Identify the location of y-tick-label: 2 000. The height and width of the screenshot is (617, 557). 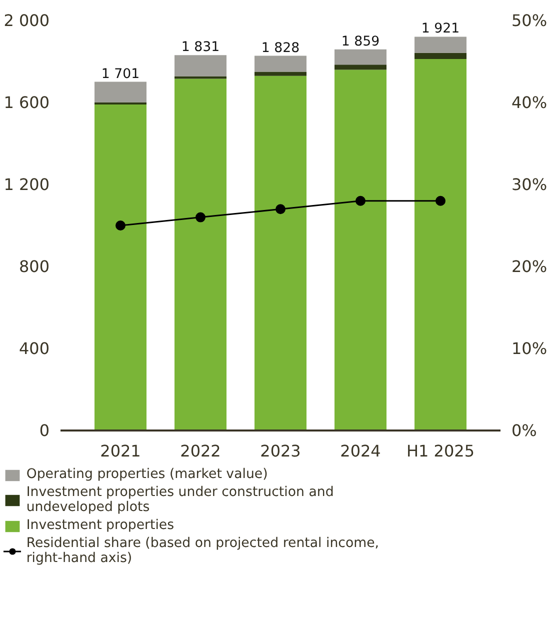
(27, 20).